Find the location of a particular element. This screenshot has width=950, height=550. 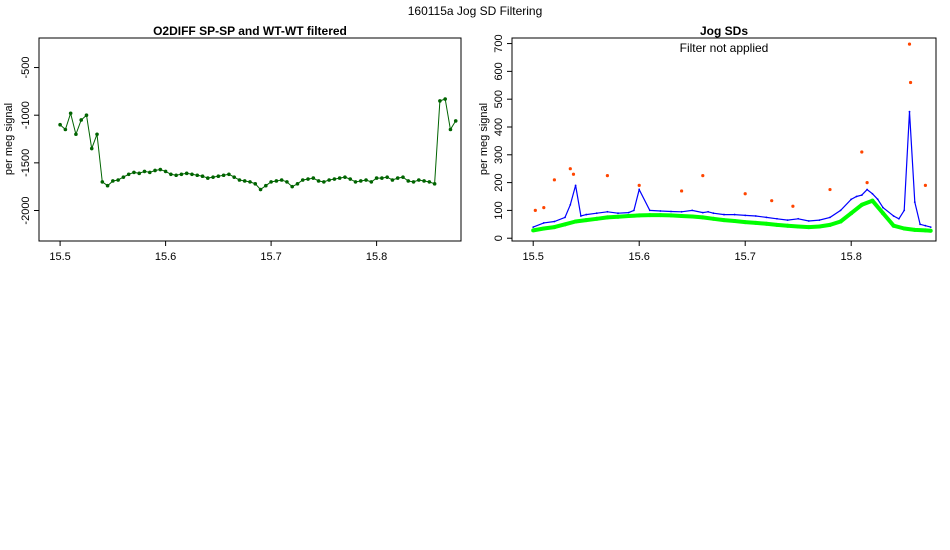

left-x-axis: 15.5 15.6 15.7 15.8 is located at coordinates (218, 252).